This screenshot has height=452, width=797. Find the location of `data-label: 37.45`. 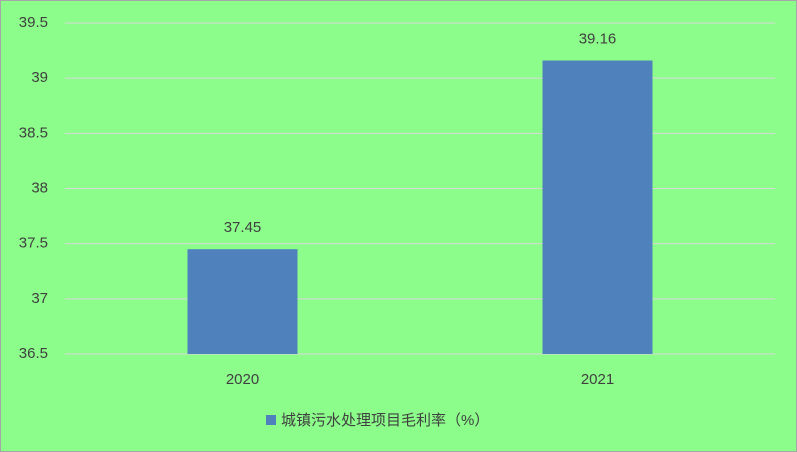

data-label: 37.45 is located at coordinates (243, 227).